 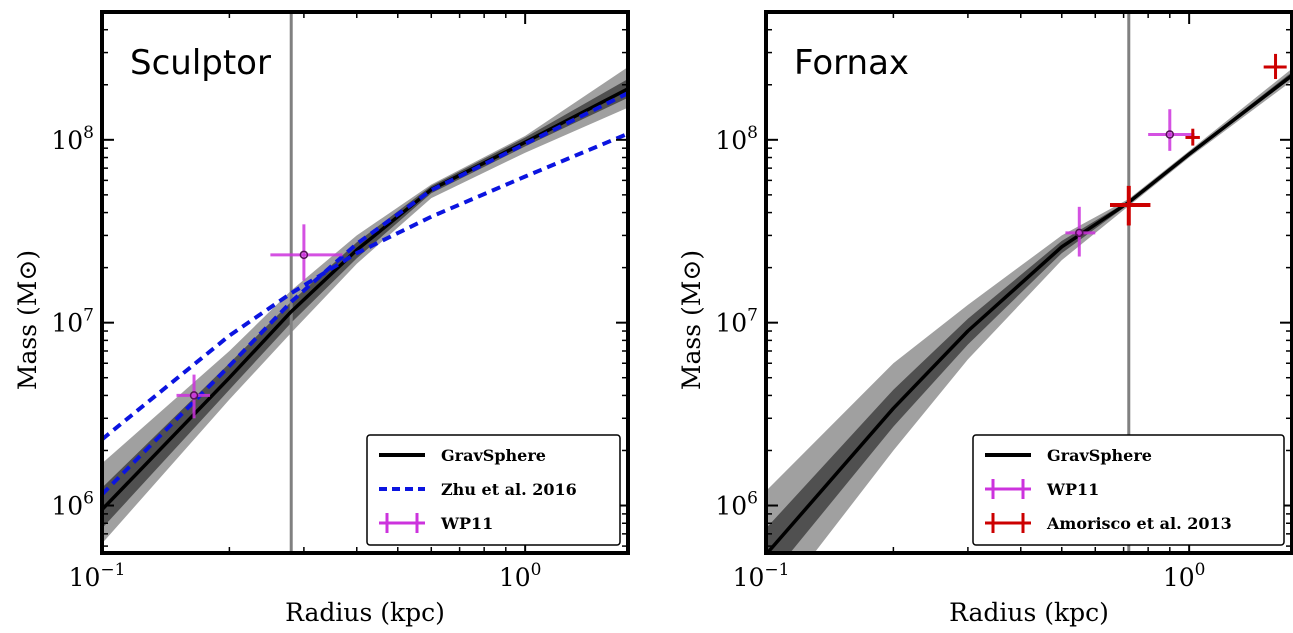 What do you see at coordinates (1139, 523) in the screenshot?
I see `legend-label: Amorisco et al. 2013` at bounding box center [1139, 523].